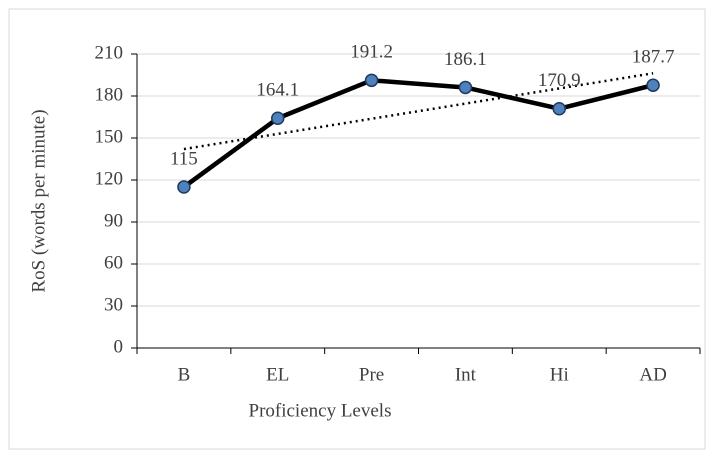  I want to click on y-tick-label: 60, so click(113, 262).